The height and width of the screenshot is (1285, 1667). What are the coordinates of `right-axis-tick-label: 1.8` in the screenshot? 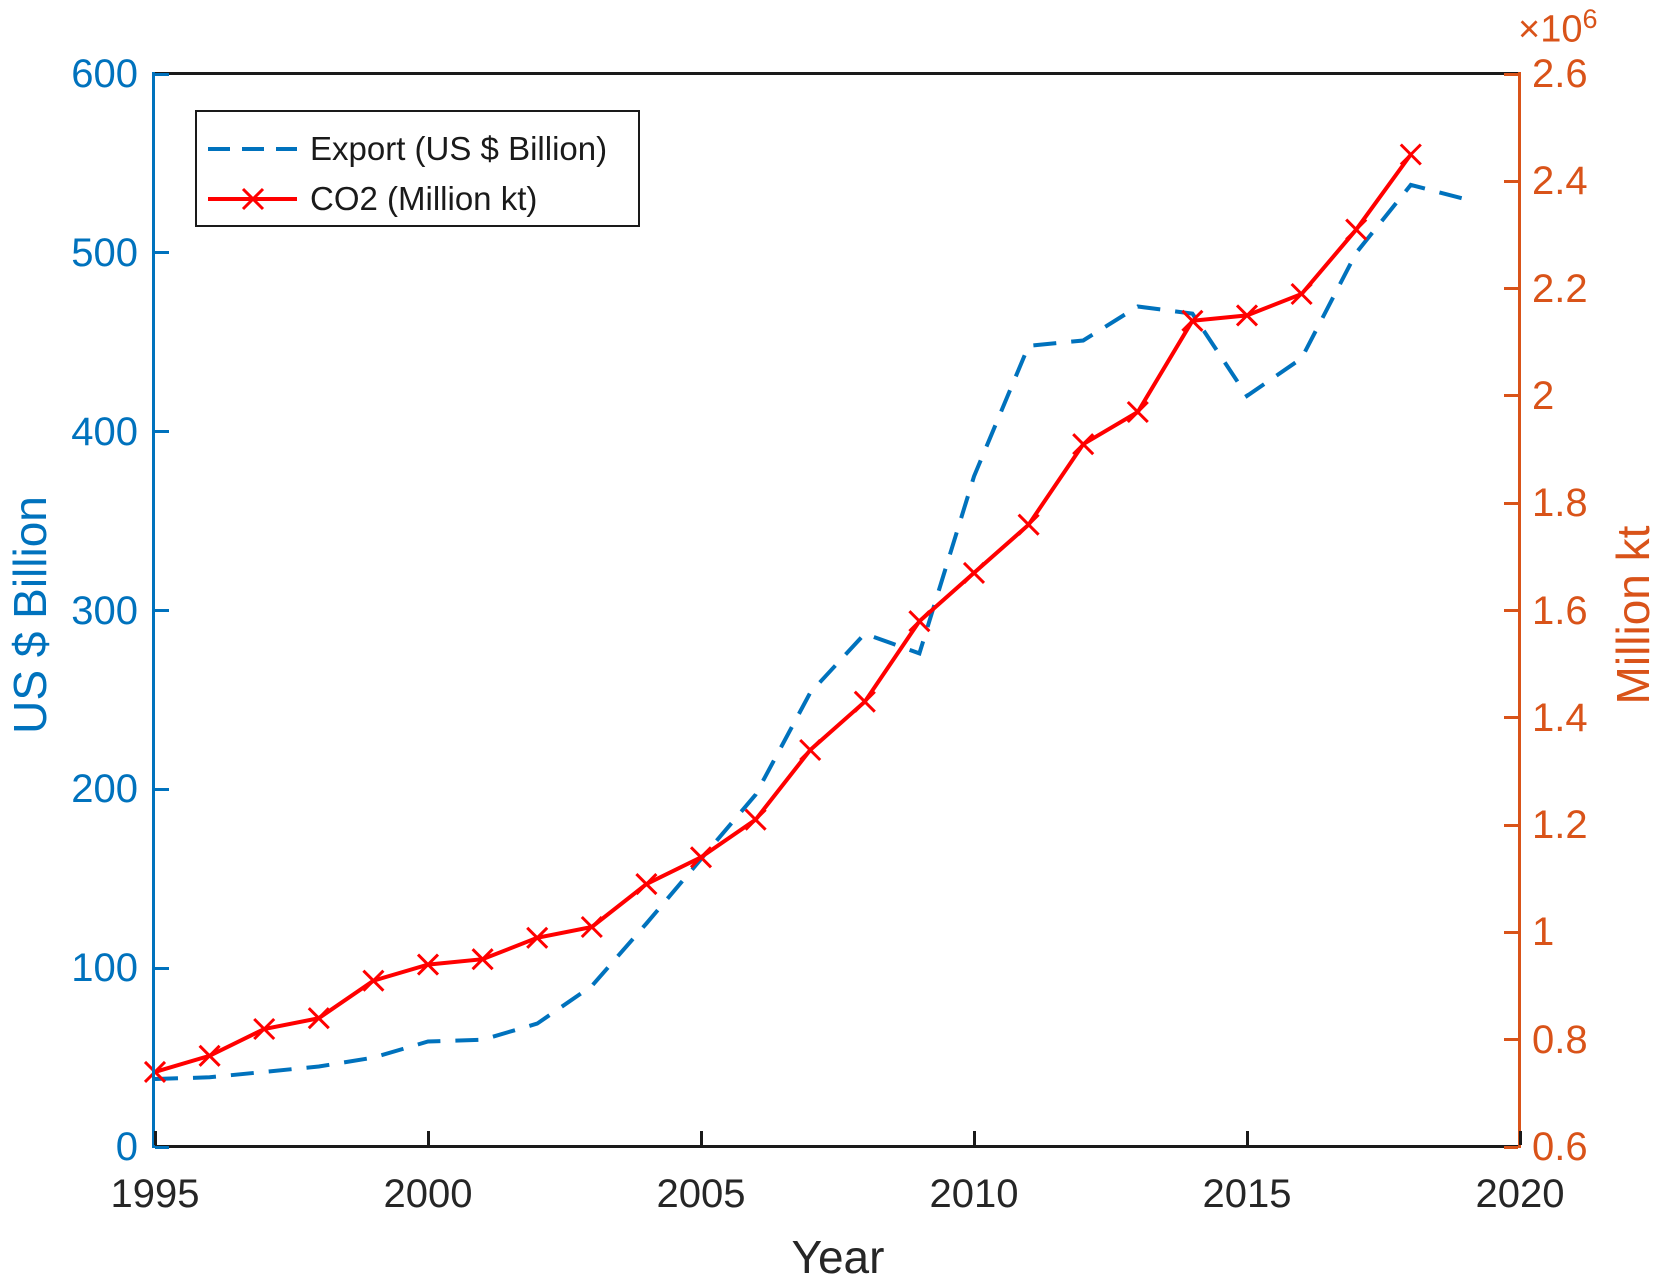 It's located at (1560, 503).